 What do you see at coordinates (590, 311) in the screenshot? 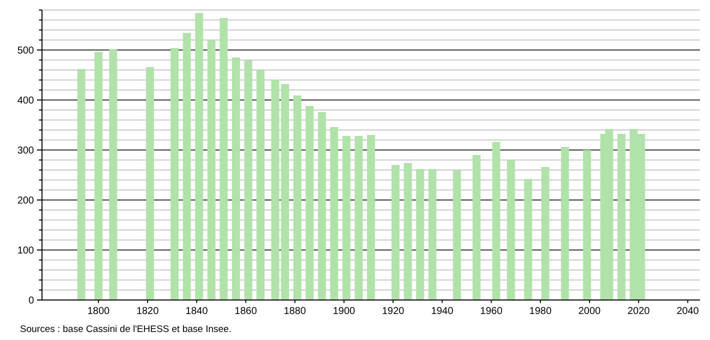
I see `x-tick-label: 2000` at bounding box center [590, 311].